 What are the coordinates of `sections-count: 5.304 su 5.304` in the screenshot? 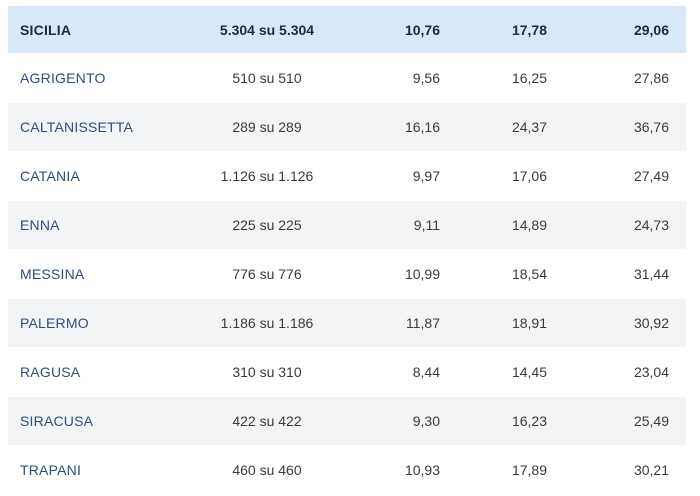 It's located at (267, 29).